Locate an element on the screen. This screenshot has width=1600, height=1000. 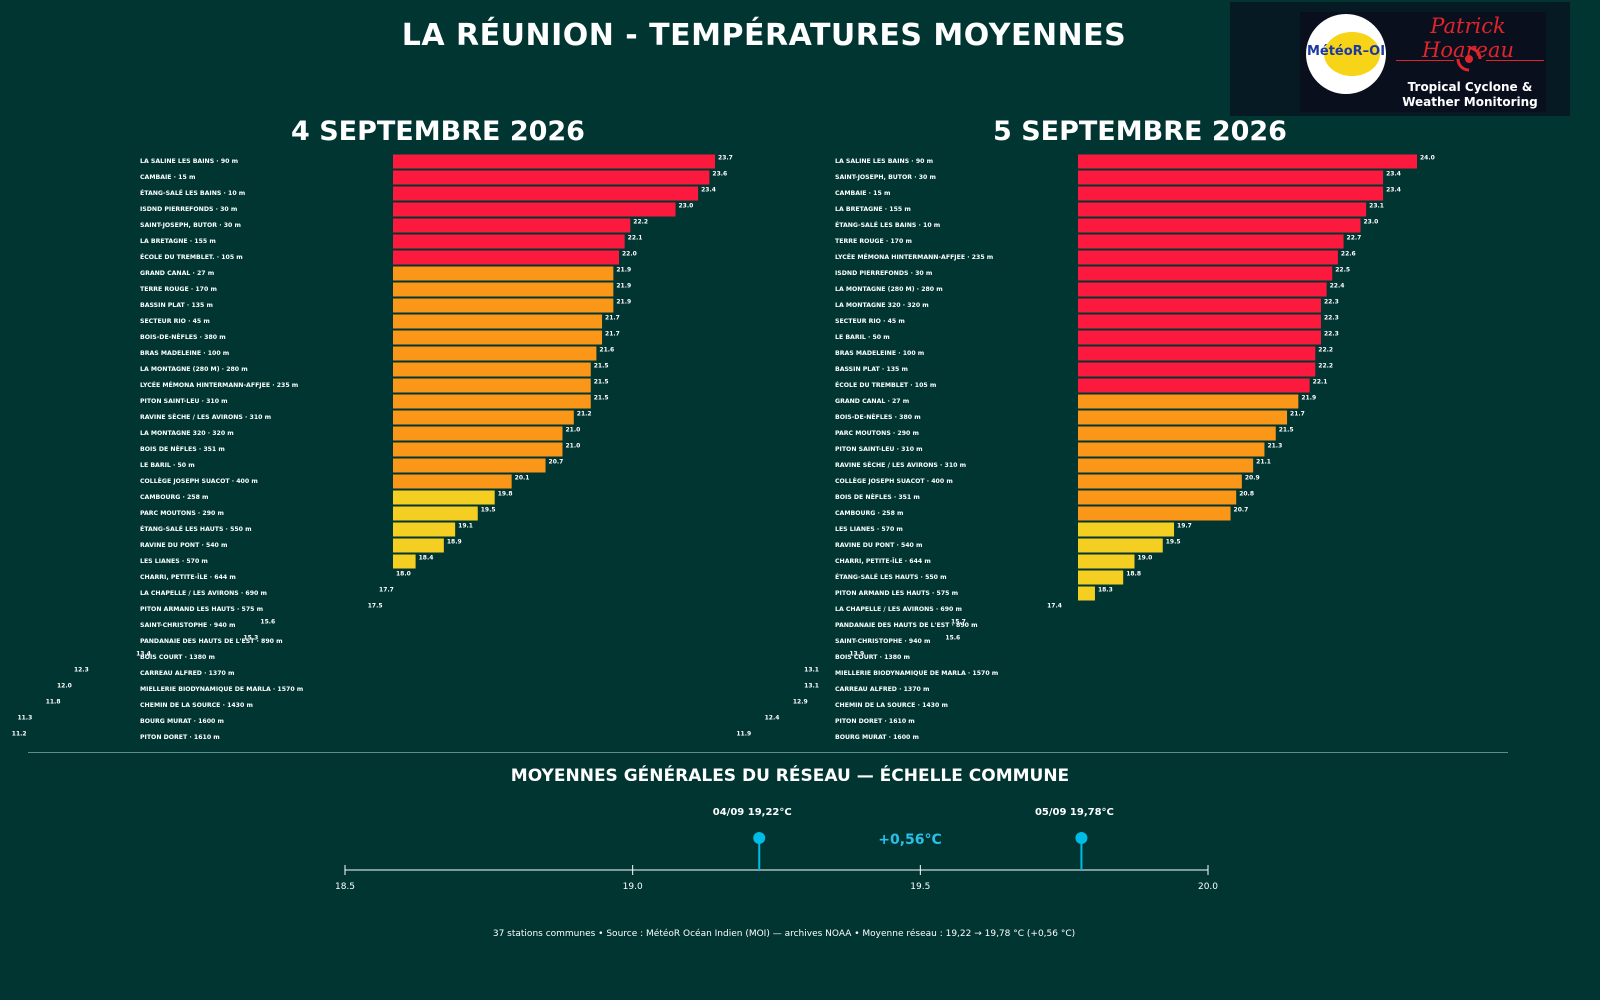
station-label: CARREAU ALFRED · 1370 m is located at coordinates (187, 673).